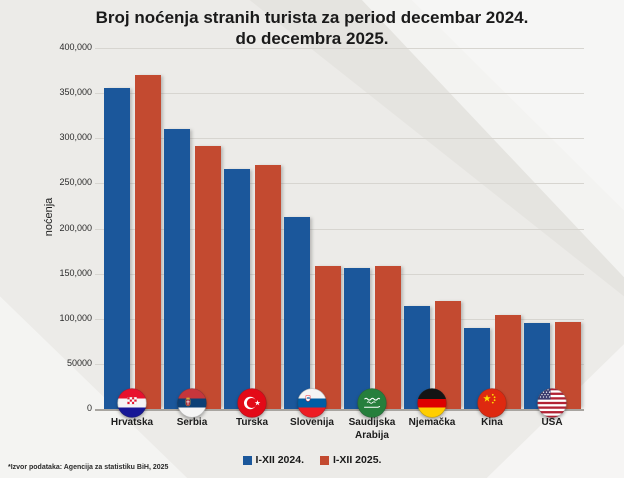  What do you see at coordinates (75, 47) in the screenshot?
I see `y-axis-tick-label: 400,000` at bounding box center [75, 47].